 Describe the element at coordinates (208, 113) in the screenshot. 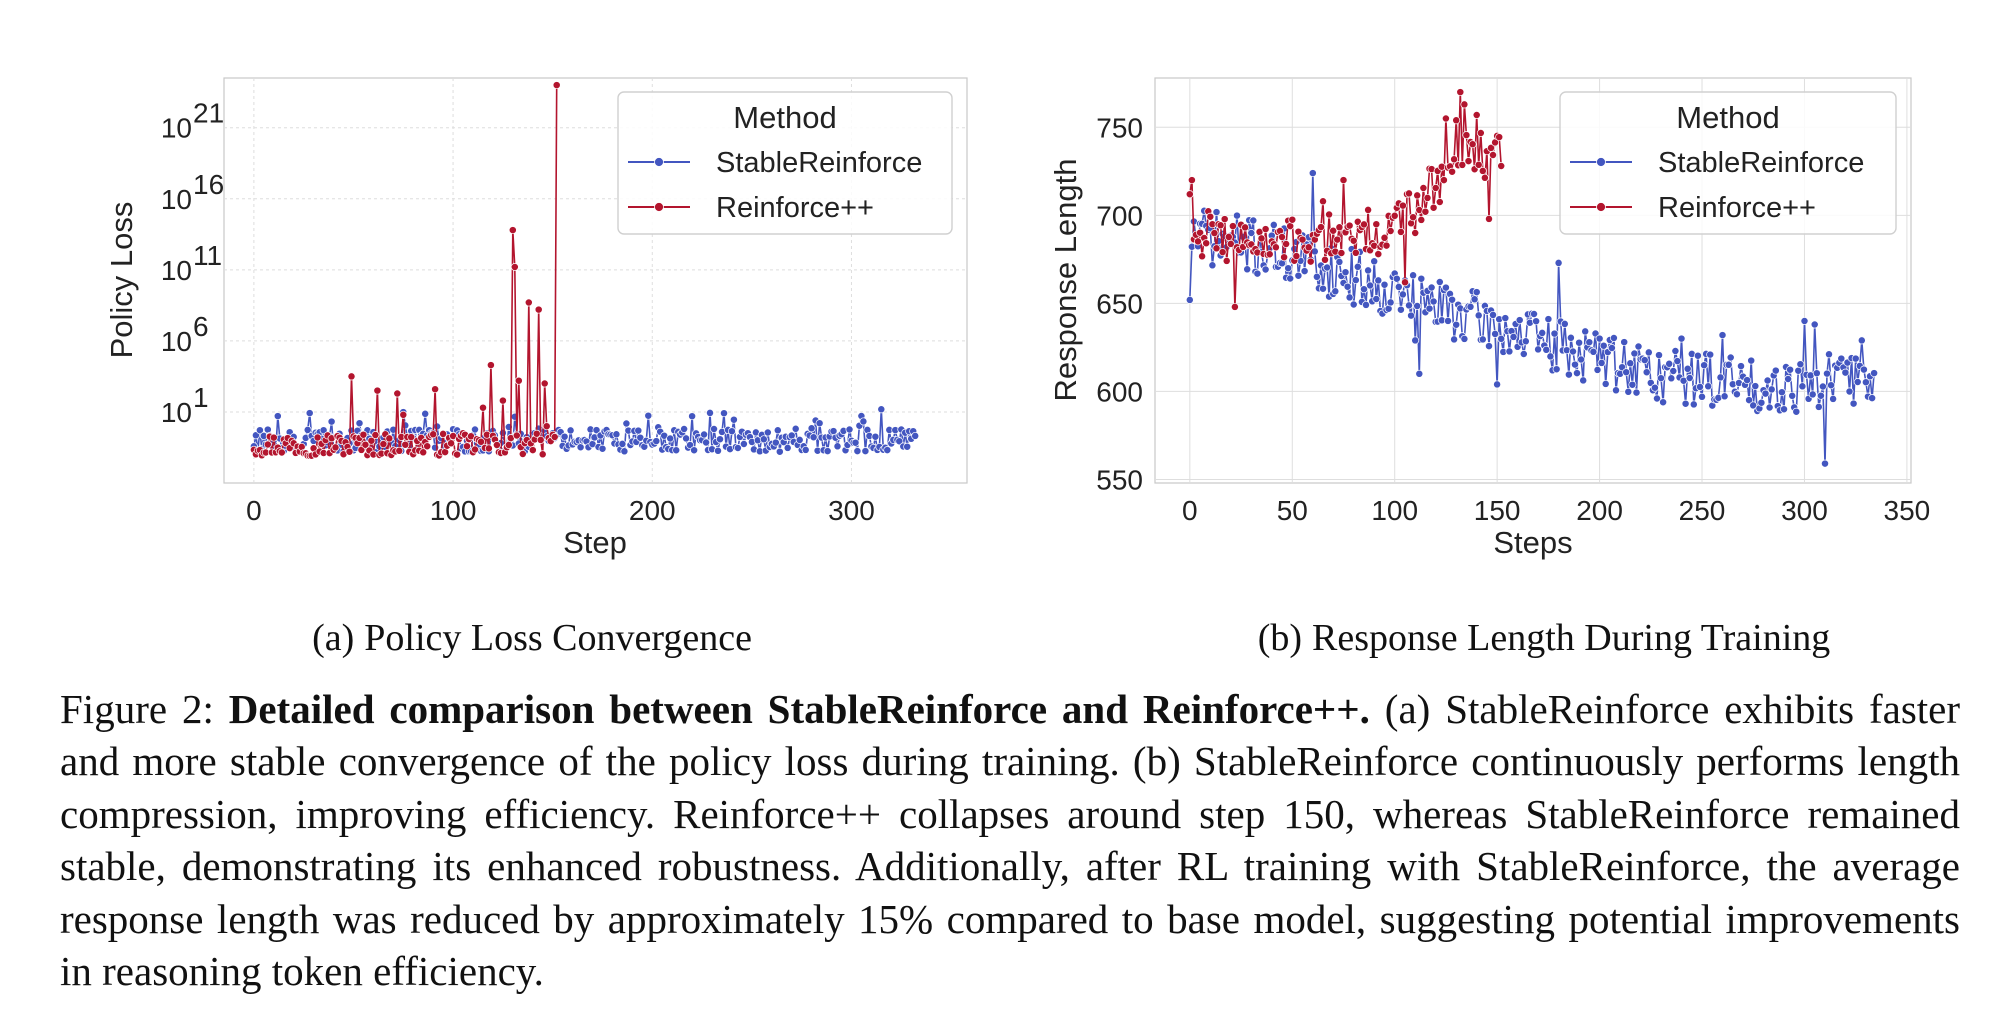

I see `y-tick-exponent-a: 21` at that location.